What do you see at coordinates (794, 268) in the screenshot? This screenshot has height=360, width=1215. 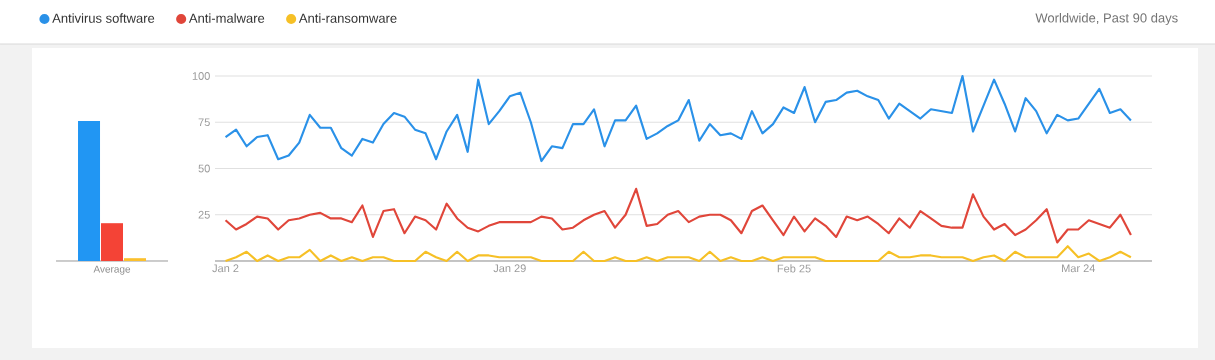 I see `x-tick-label: Feb 25` at bounding box center [794, 268].